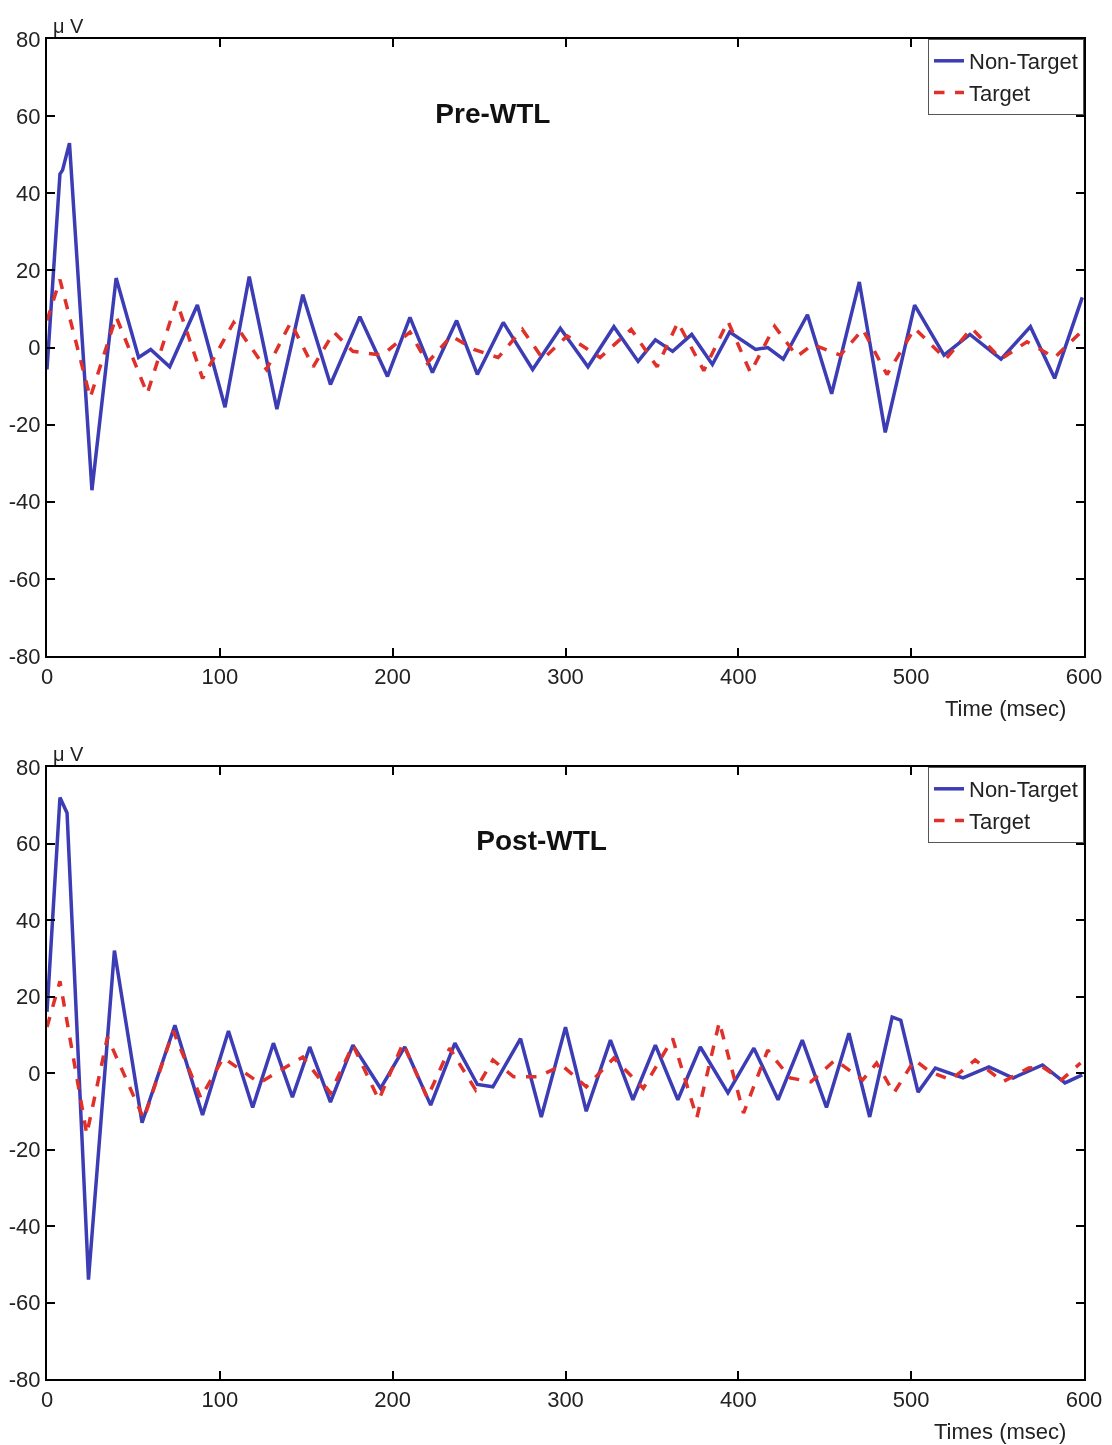 The height and width of the screenshot is (1445, 1112). I want to click on x-axis-title: Times (msec), so click(1000, 1431).